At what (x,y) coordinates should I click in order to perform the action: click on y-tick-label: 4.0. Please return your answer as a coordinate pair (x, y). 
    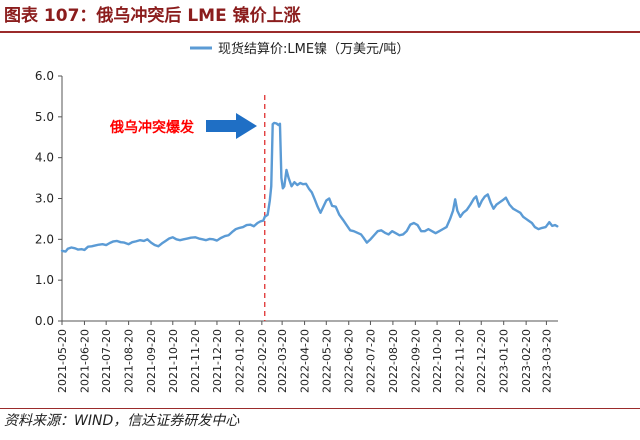
    Looking at the image, I should click on (44, 158).